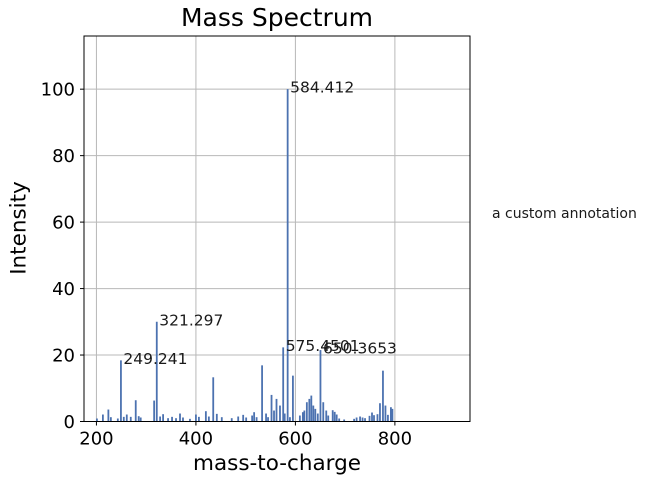 The image size is (645, 486). What do you see at coordinates (155, 359) in the screenshot?
I see `peak-annotation: 249.241` at bounding box center [155, 359].